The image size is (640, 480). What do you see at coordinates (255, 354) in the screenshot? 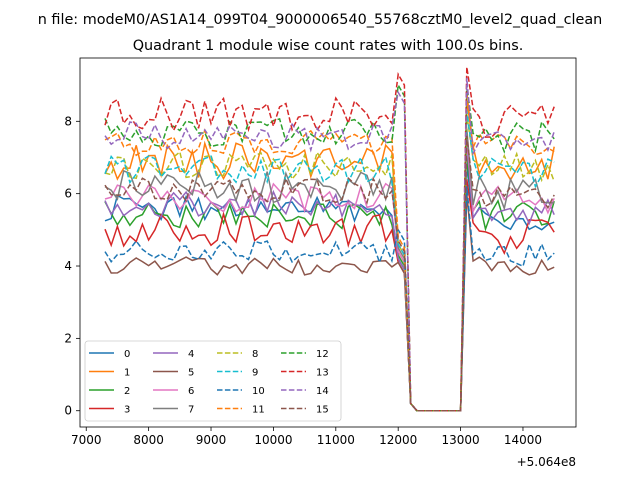
I see `legend-label-8: 8` at bounding box center [255, 354].